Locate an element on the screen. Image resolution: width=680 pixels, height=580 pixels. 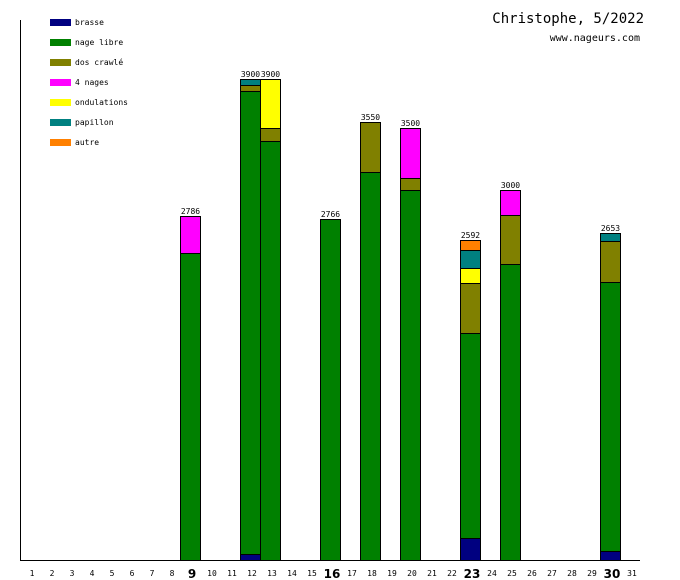
bar-segment-day25-dos-crawlé is located at coordinates (510, 240).